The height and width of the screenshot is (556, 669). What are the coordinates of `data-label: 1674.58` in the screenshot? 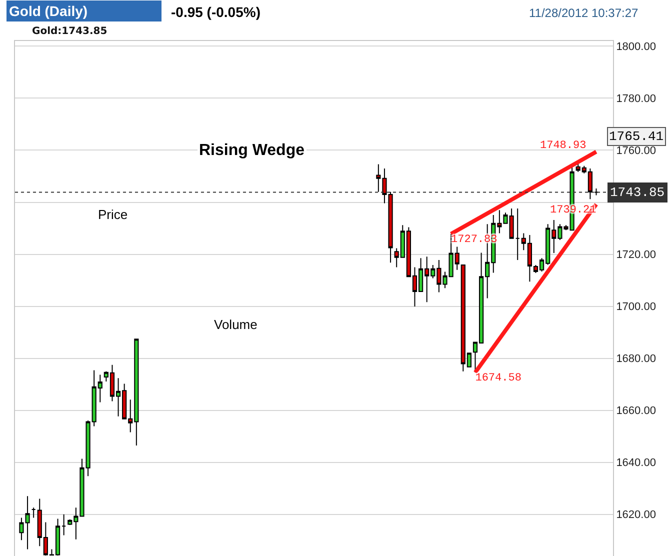 It's located at (498, 378).